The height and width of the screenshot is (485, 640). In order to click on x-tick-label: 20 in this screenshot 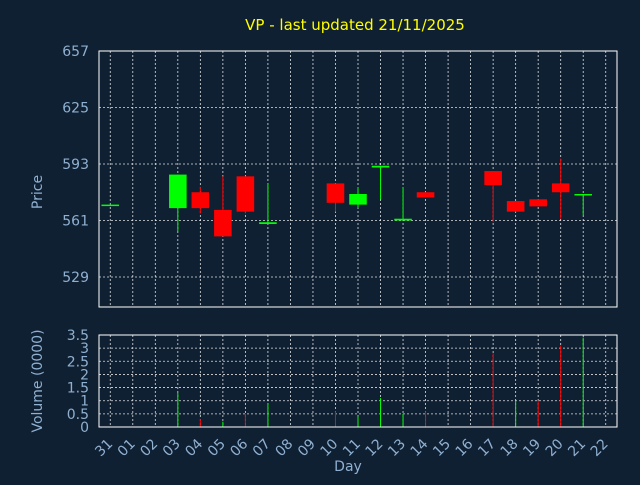, I will do `click(555, 448)`.